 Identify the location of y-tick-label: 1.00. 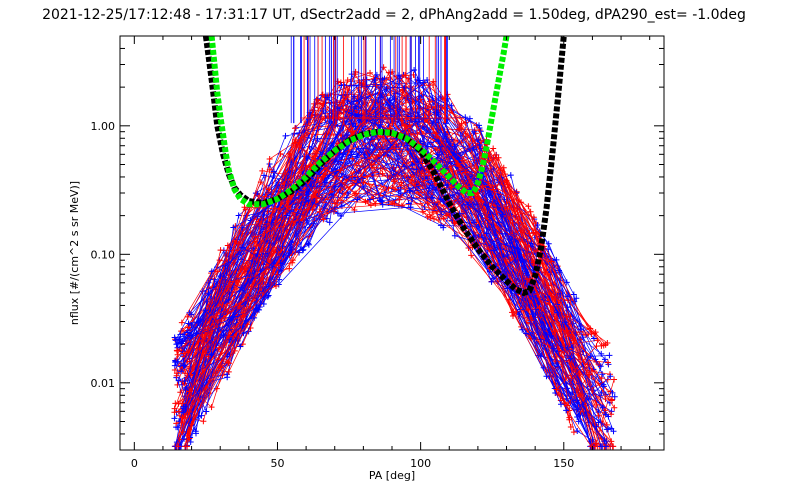
(103, 126).